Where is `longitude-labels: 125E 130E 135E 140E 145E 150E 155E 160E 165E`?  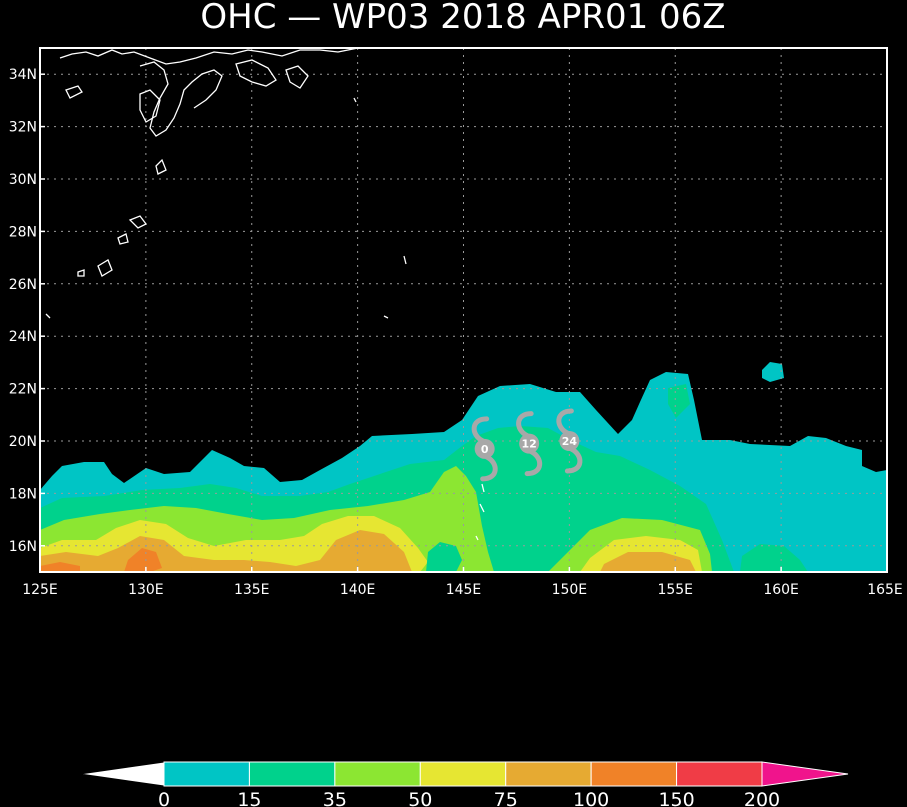 longitude-labels: 125E 130E 135E 140E 145E 150E 155E 160E 165E is located at coordinates (462, 582).